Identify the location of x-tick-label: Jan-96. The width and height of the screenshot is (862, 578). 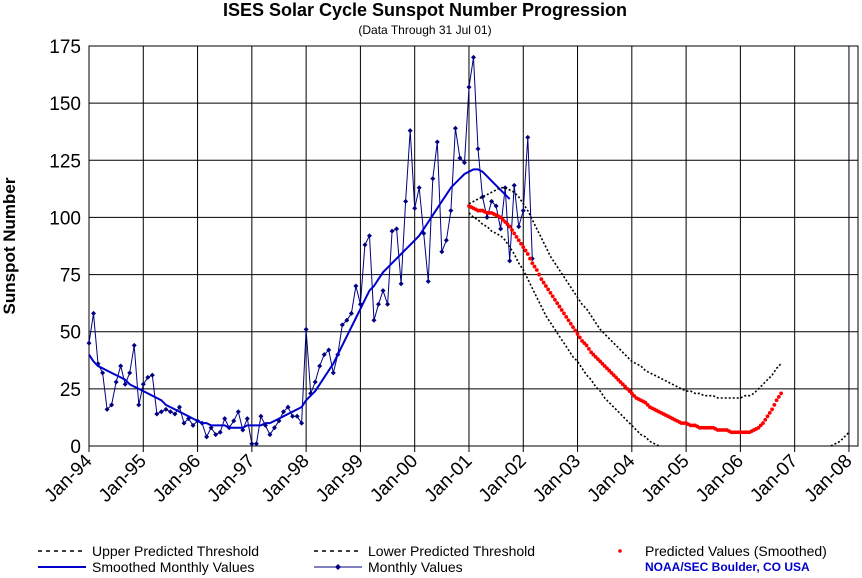
(177, 479).